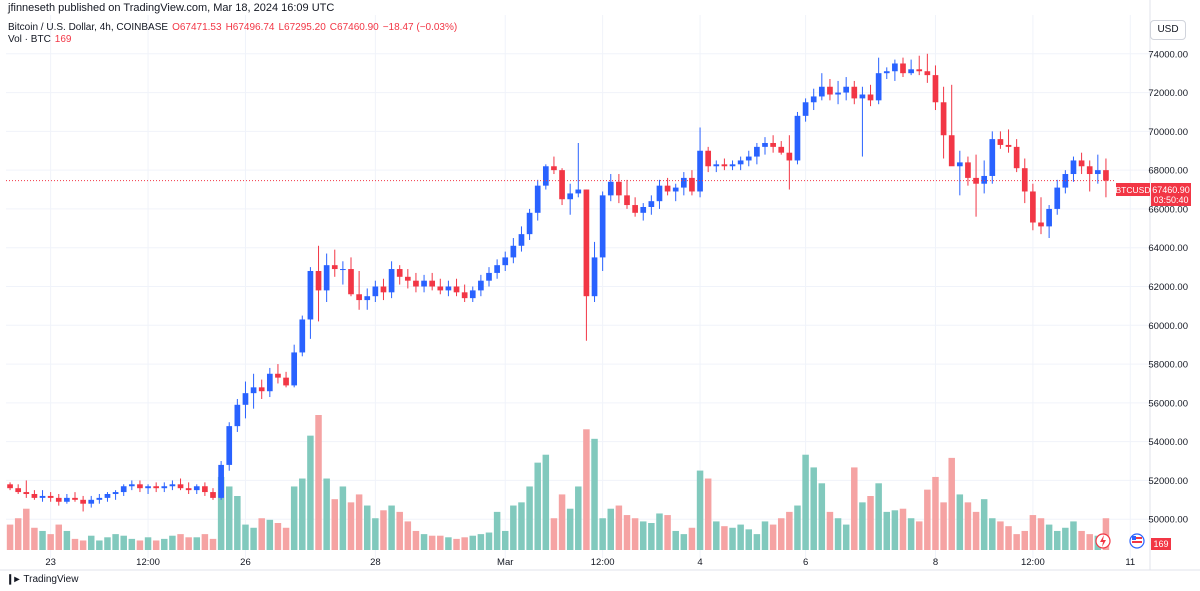  Describe the element at coordinates (1168, 30) in the screenshot. I see `currency-button: USD` at that location.